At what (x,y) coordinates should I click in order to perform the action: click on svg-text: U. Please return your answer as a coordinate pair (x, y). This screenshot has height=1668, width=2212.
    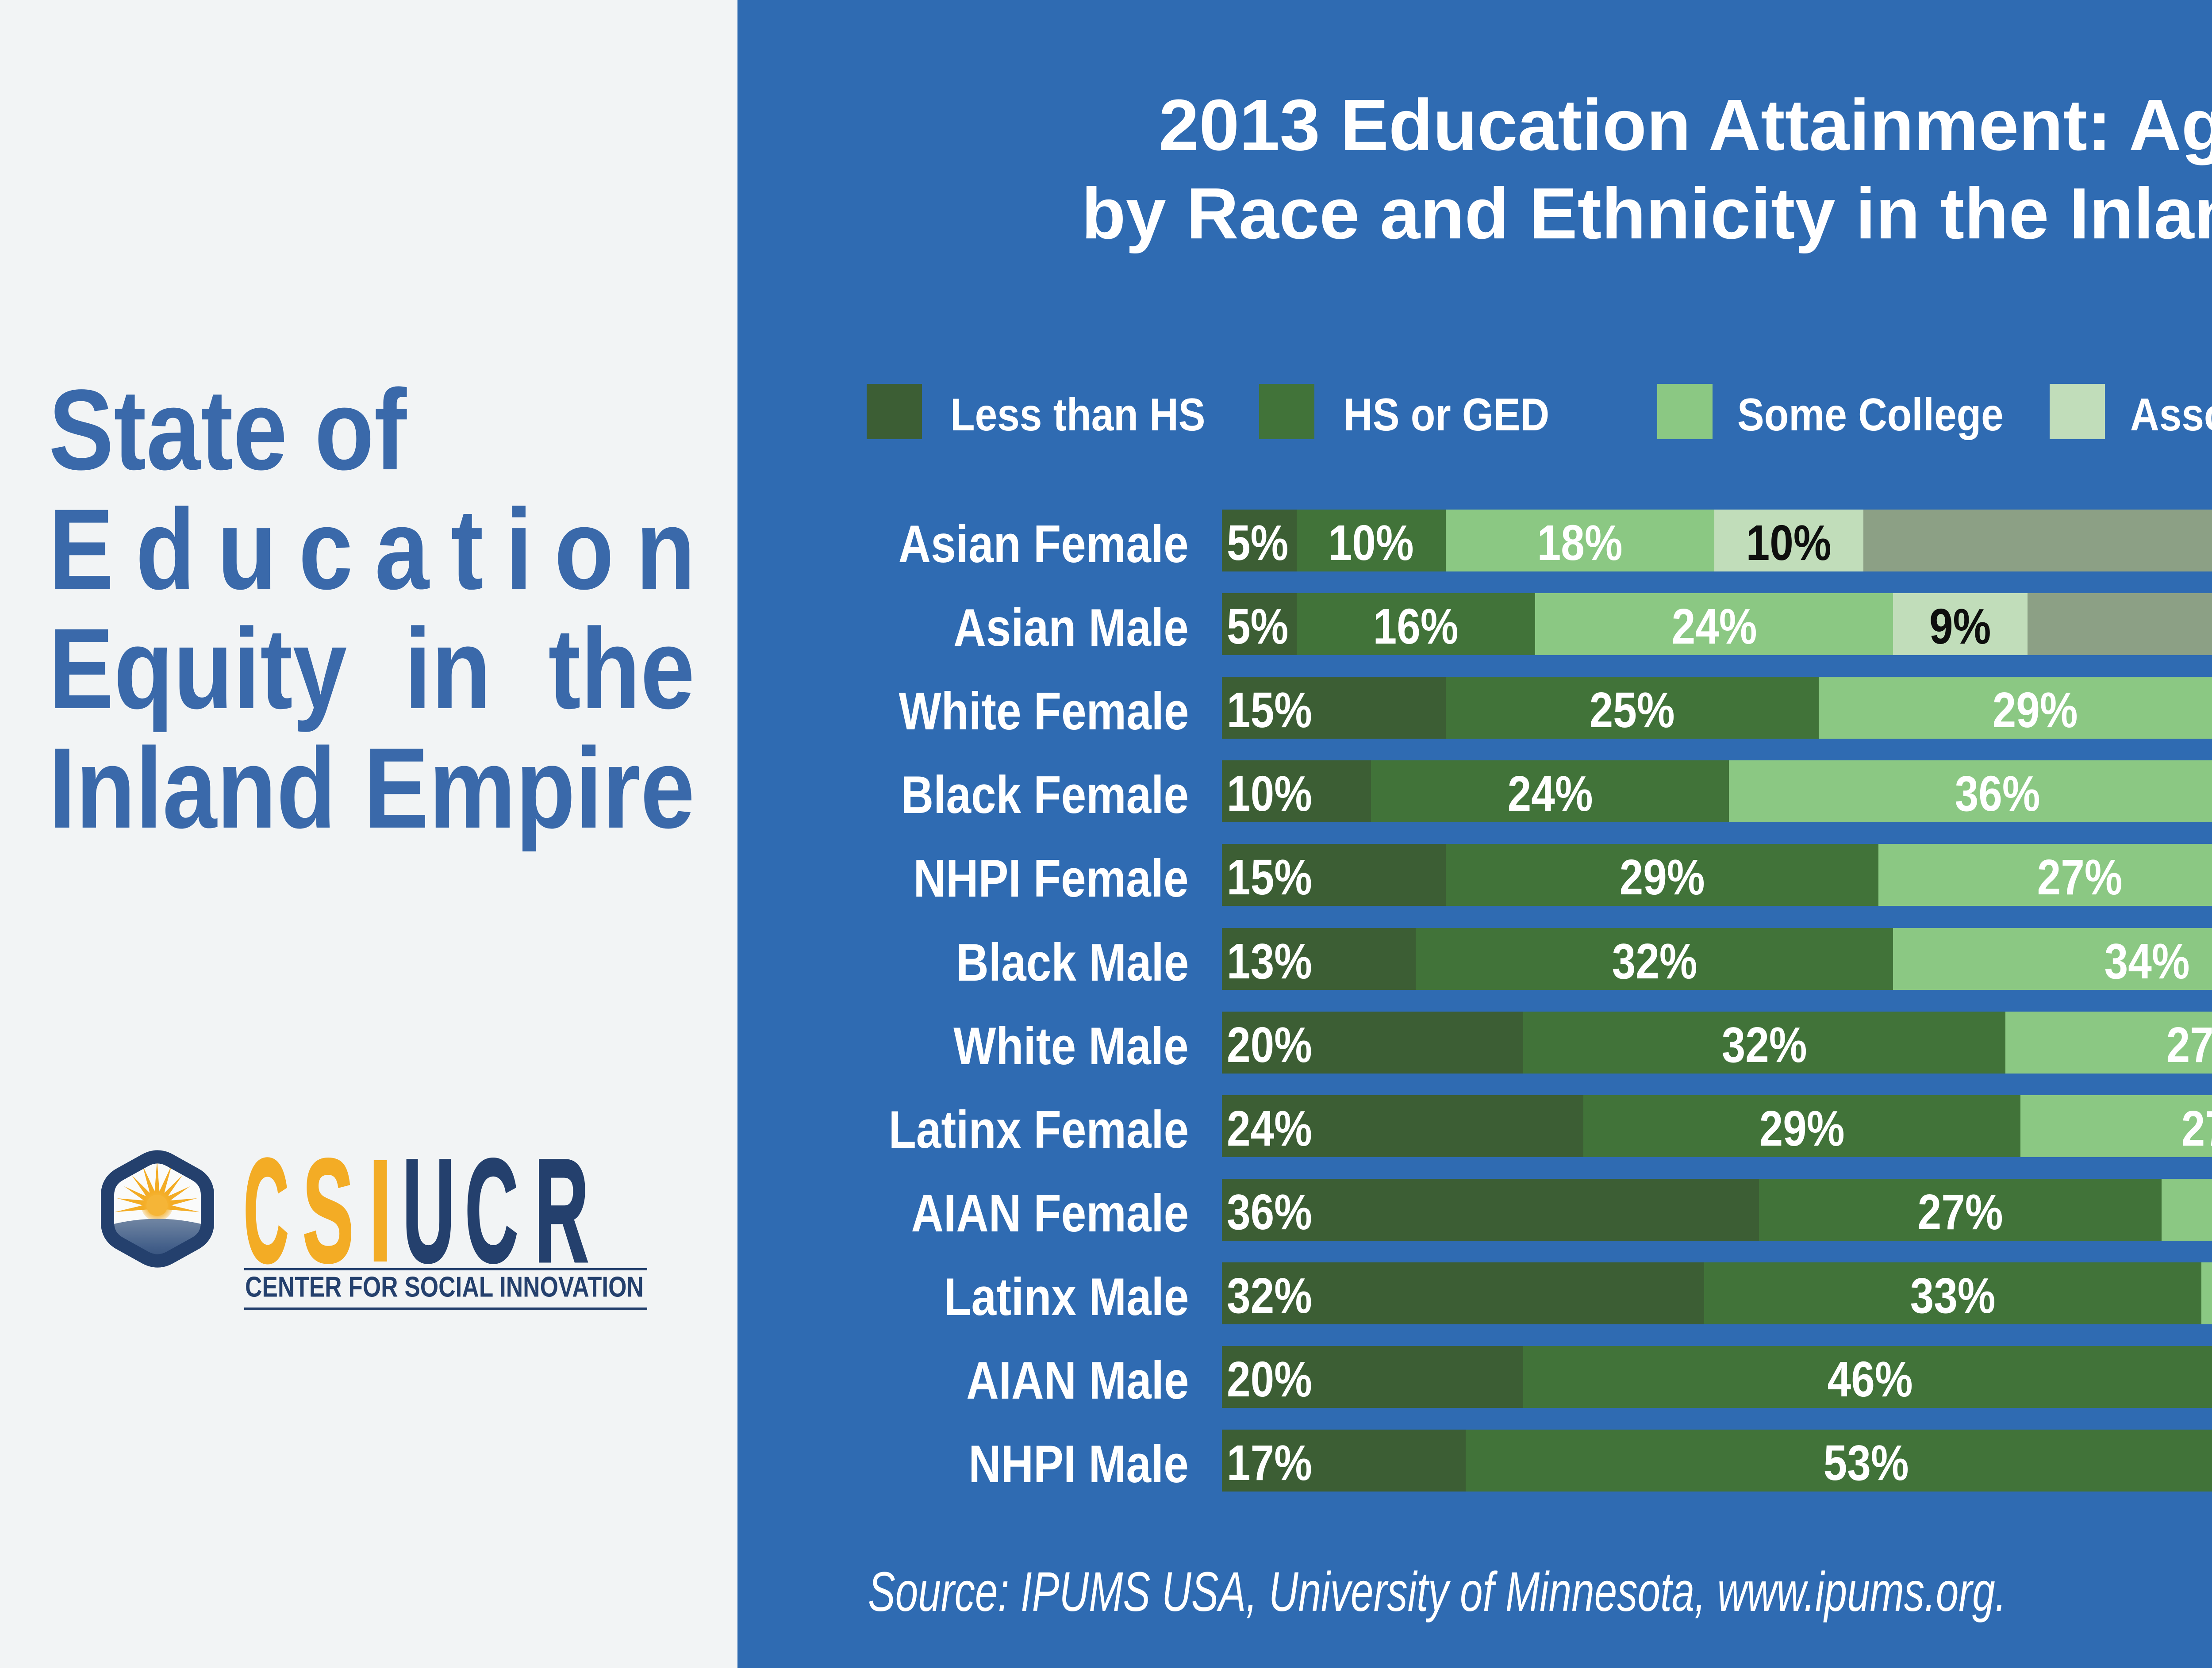
    Looking at the image, I should click on (429, 1210).